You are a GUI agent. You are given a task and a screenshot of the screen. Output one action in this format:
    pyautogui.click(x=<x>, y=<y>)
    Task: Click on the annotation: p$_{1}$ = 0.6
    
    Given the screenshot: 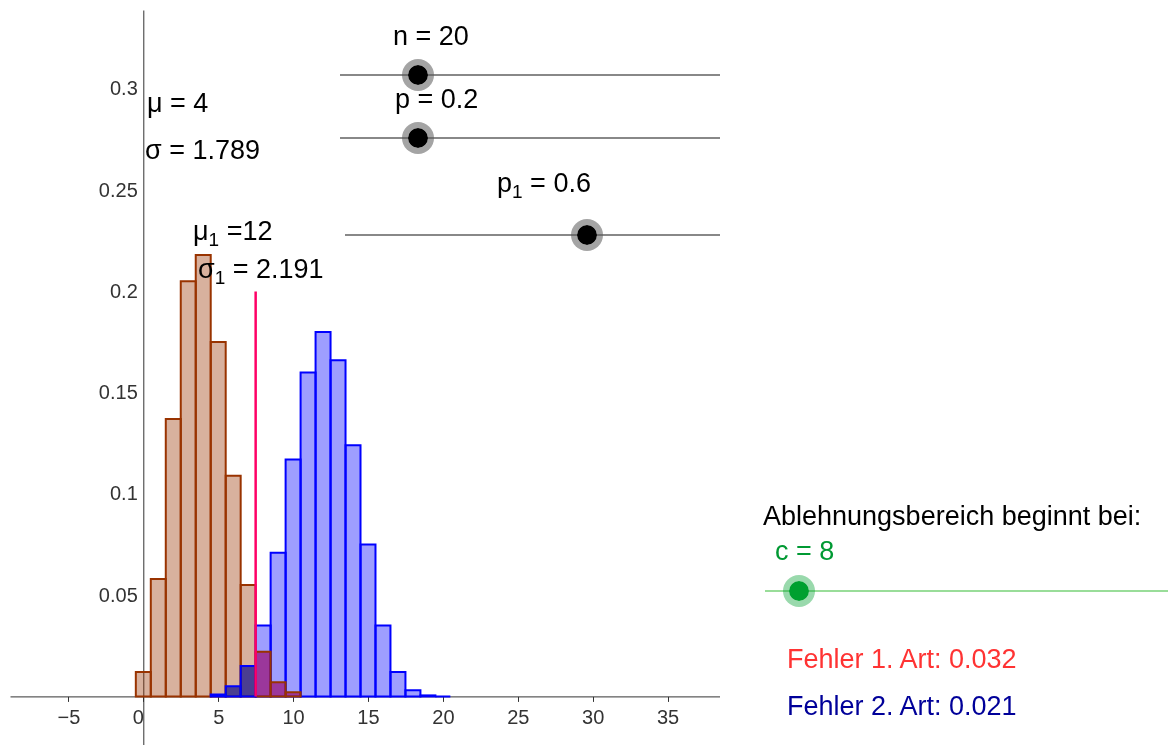 What is the action you would take?
    pyautogui.click(x=544, y=185)
    